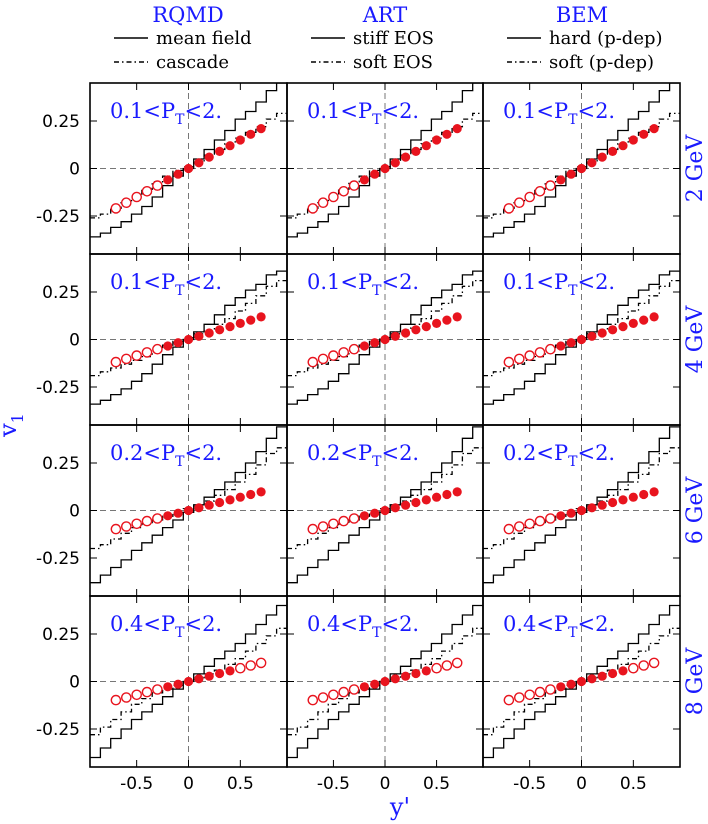 This screenshot has height=824, width=708. What do you see at coordinates (17, 418) in the screenshot?
I see `y-axis-label-subscript: 1` at bounding box center [17, 418].